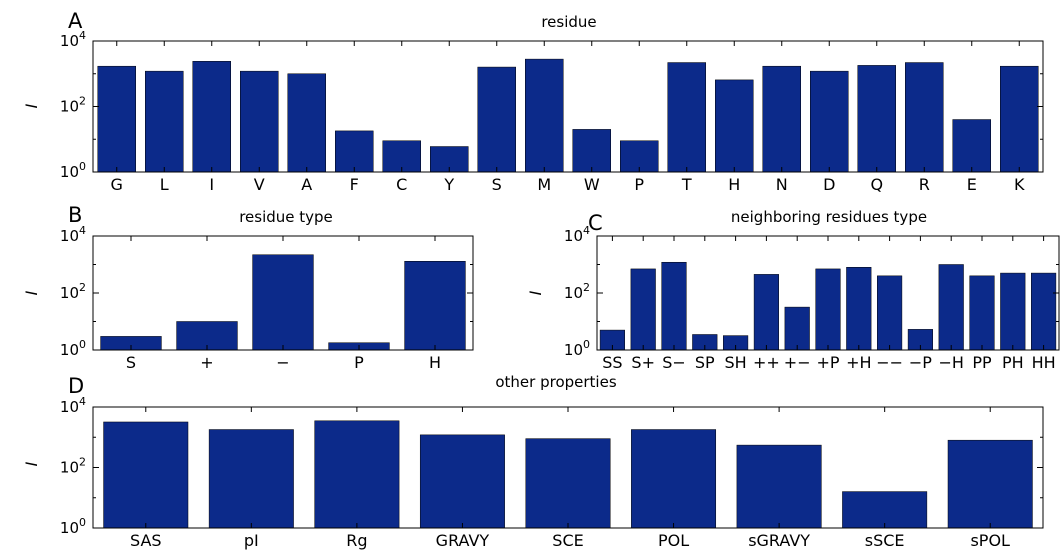 The height and width of the screenshot is (551, 1063). What do you see at coordinates (117, 184) in the screenshot?
I see `x-tick-label: G` at bounding box center [117, 184].